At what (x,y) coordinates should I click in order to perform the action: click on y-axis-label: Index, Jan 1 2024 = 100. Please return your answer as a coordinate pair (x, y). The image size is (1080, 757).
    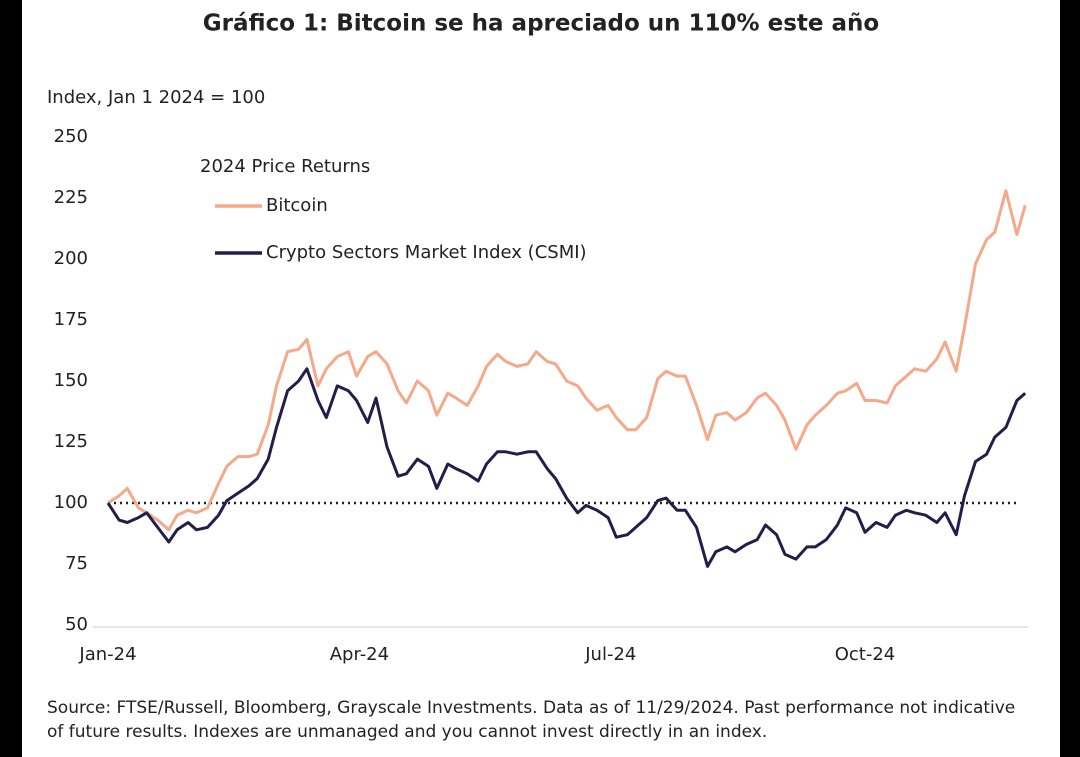
    Looking at the image, I should click on (156, 97).